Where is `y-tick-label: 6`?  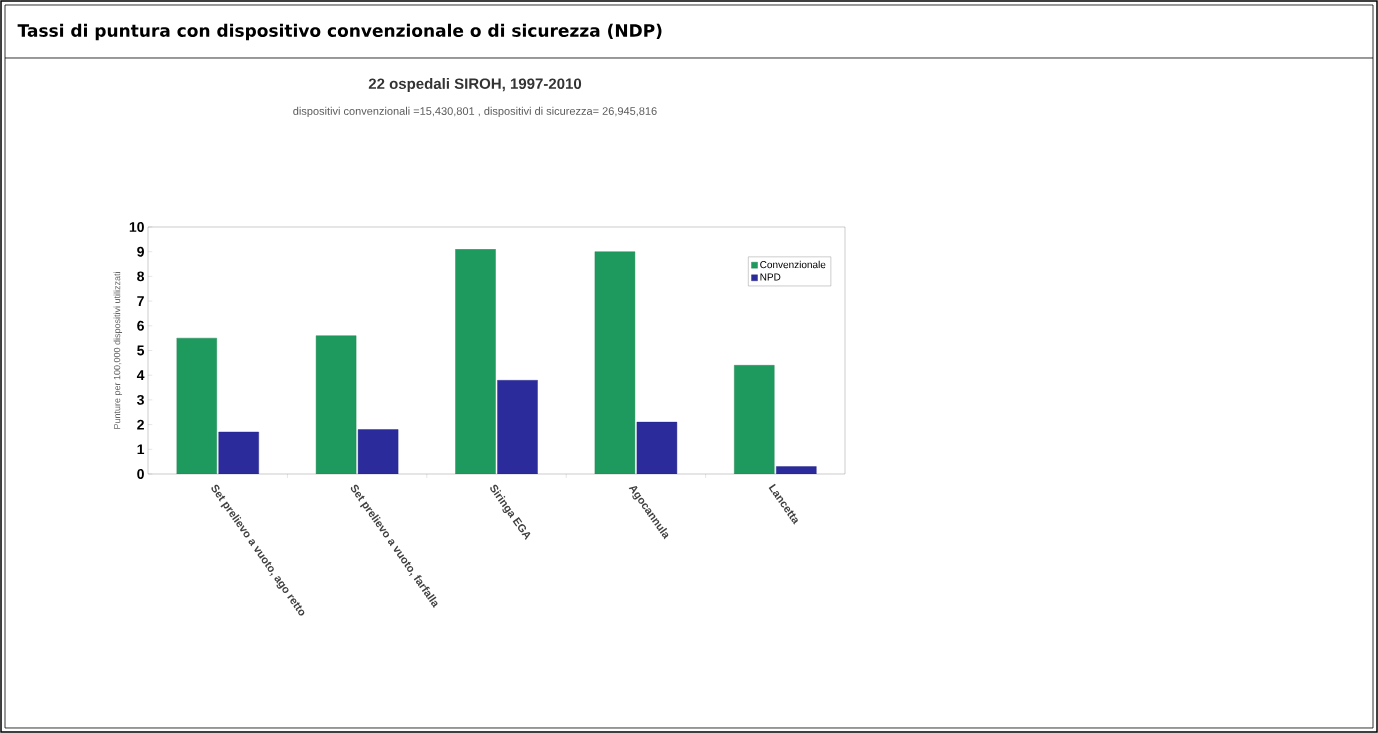 y-tick-label: 6 is located at coordinates (140, 325).